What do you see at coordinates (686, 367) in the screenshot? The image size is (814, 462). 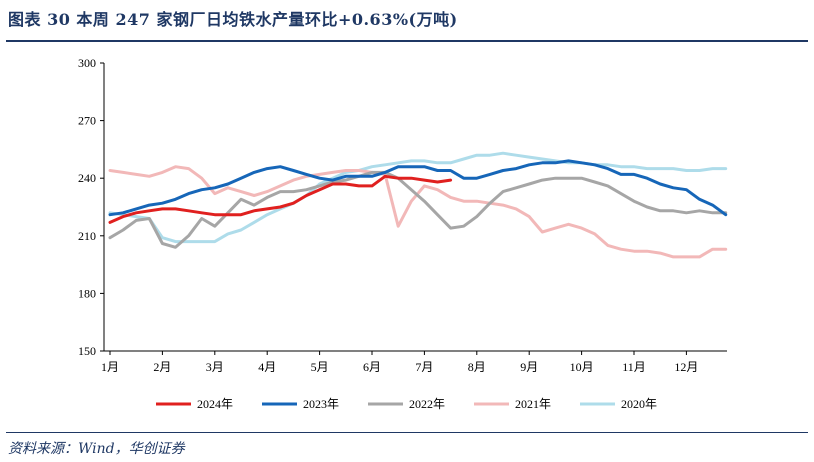 I see `x-tick-label: 12月` at bounding box center [686, 367].